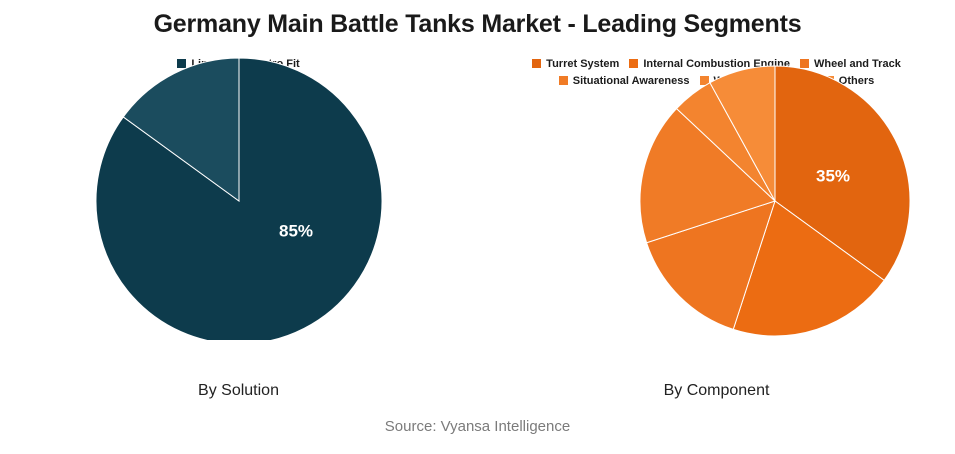 This screenshot has width=955, height=454. I want to click on legend-item-internal-combustion-engine: Internal Combustion Engine, so click(709, 63).